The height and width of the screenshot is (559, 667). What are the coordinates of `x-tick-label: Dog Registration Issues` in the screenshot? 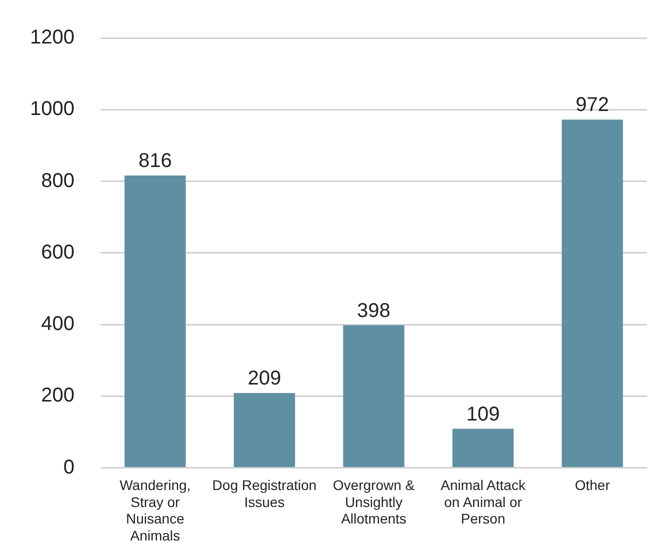 It's located at (264, 493).